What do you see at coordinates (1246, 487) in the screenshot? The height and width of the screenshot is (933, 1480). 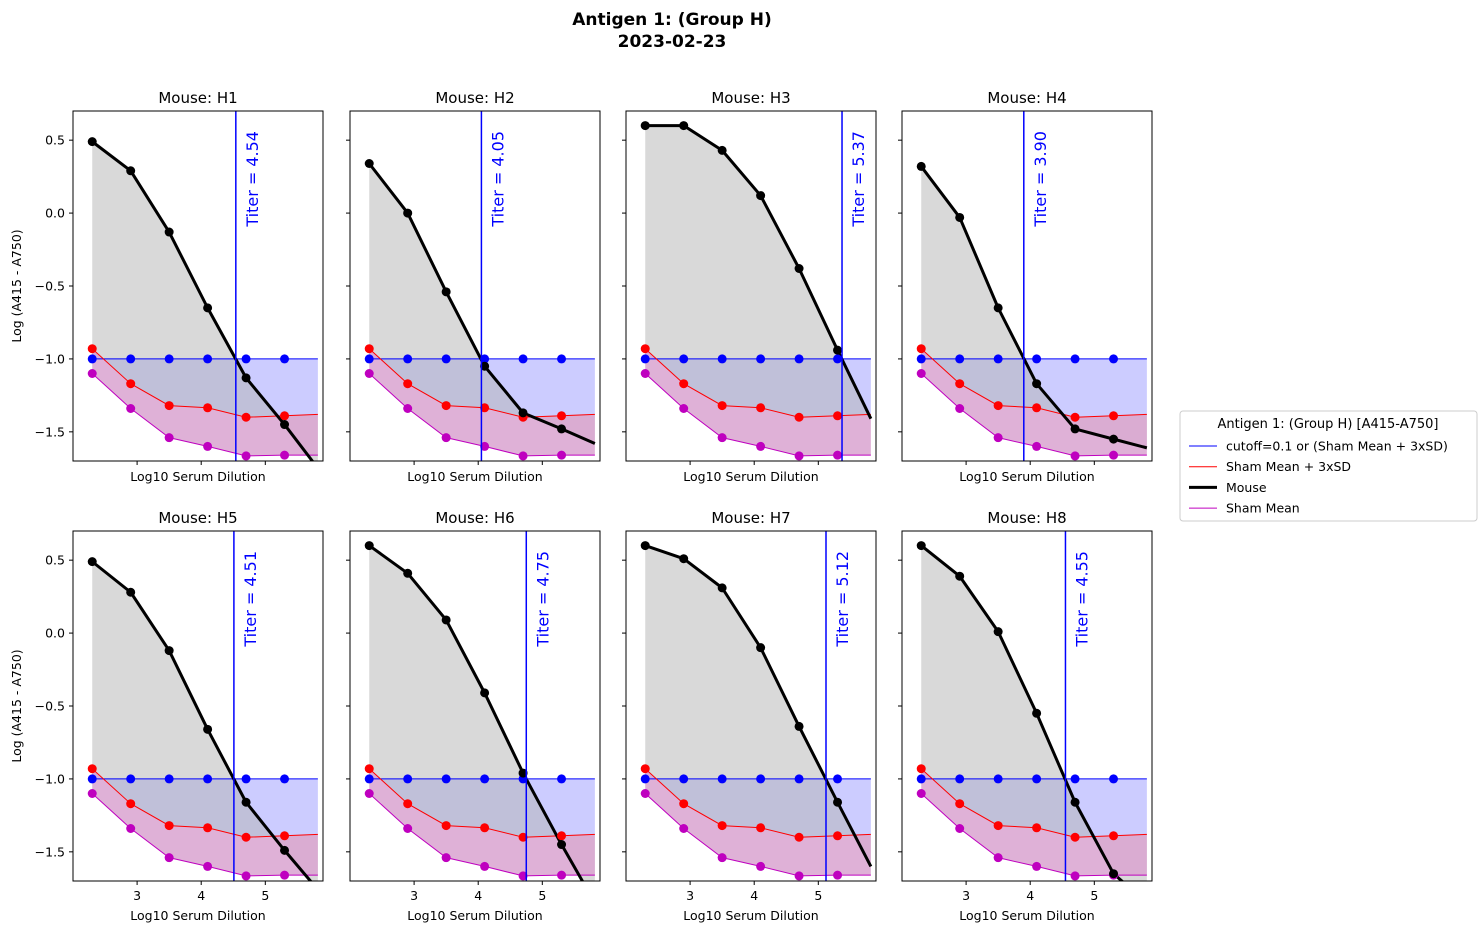 I see `legend-entry-label: Mouse` at bounding box center [1246, 487].